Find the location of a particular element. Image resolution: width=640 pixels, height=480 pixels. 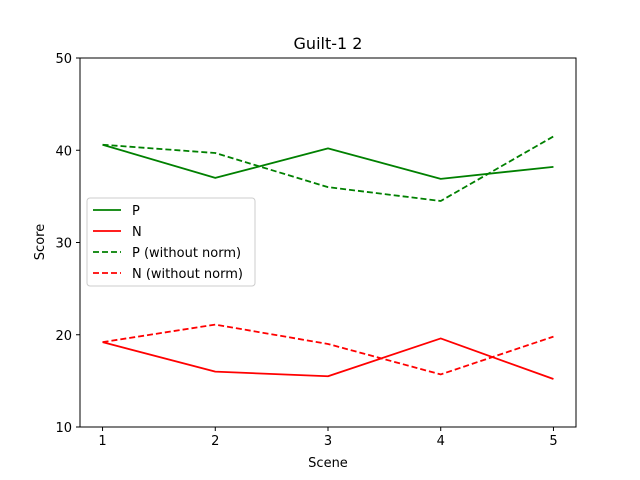

legend-label-n-without-norm: N (without norm) is located at coordinates (187, 274).